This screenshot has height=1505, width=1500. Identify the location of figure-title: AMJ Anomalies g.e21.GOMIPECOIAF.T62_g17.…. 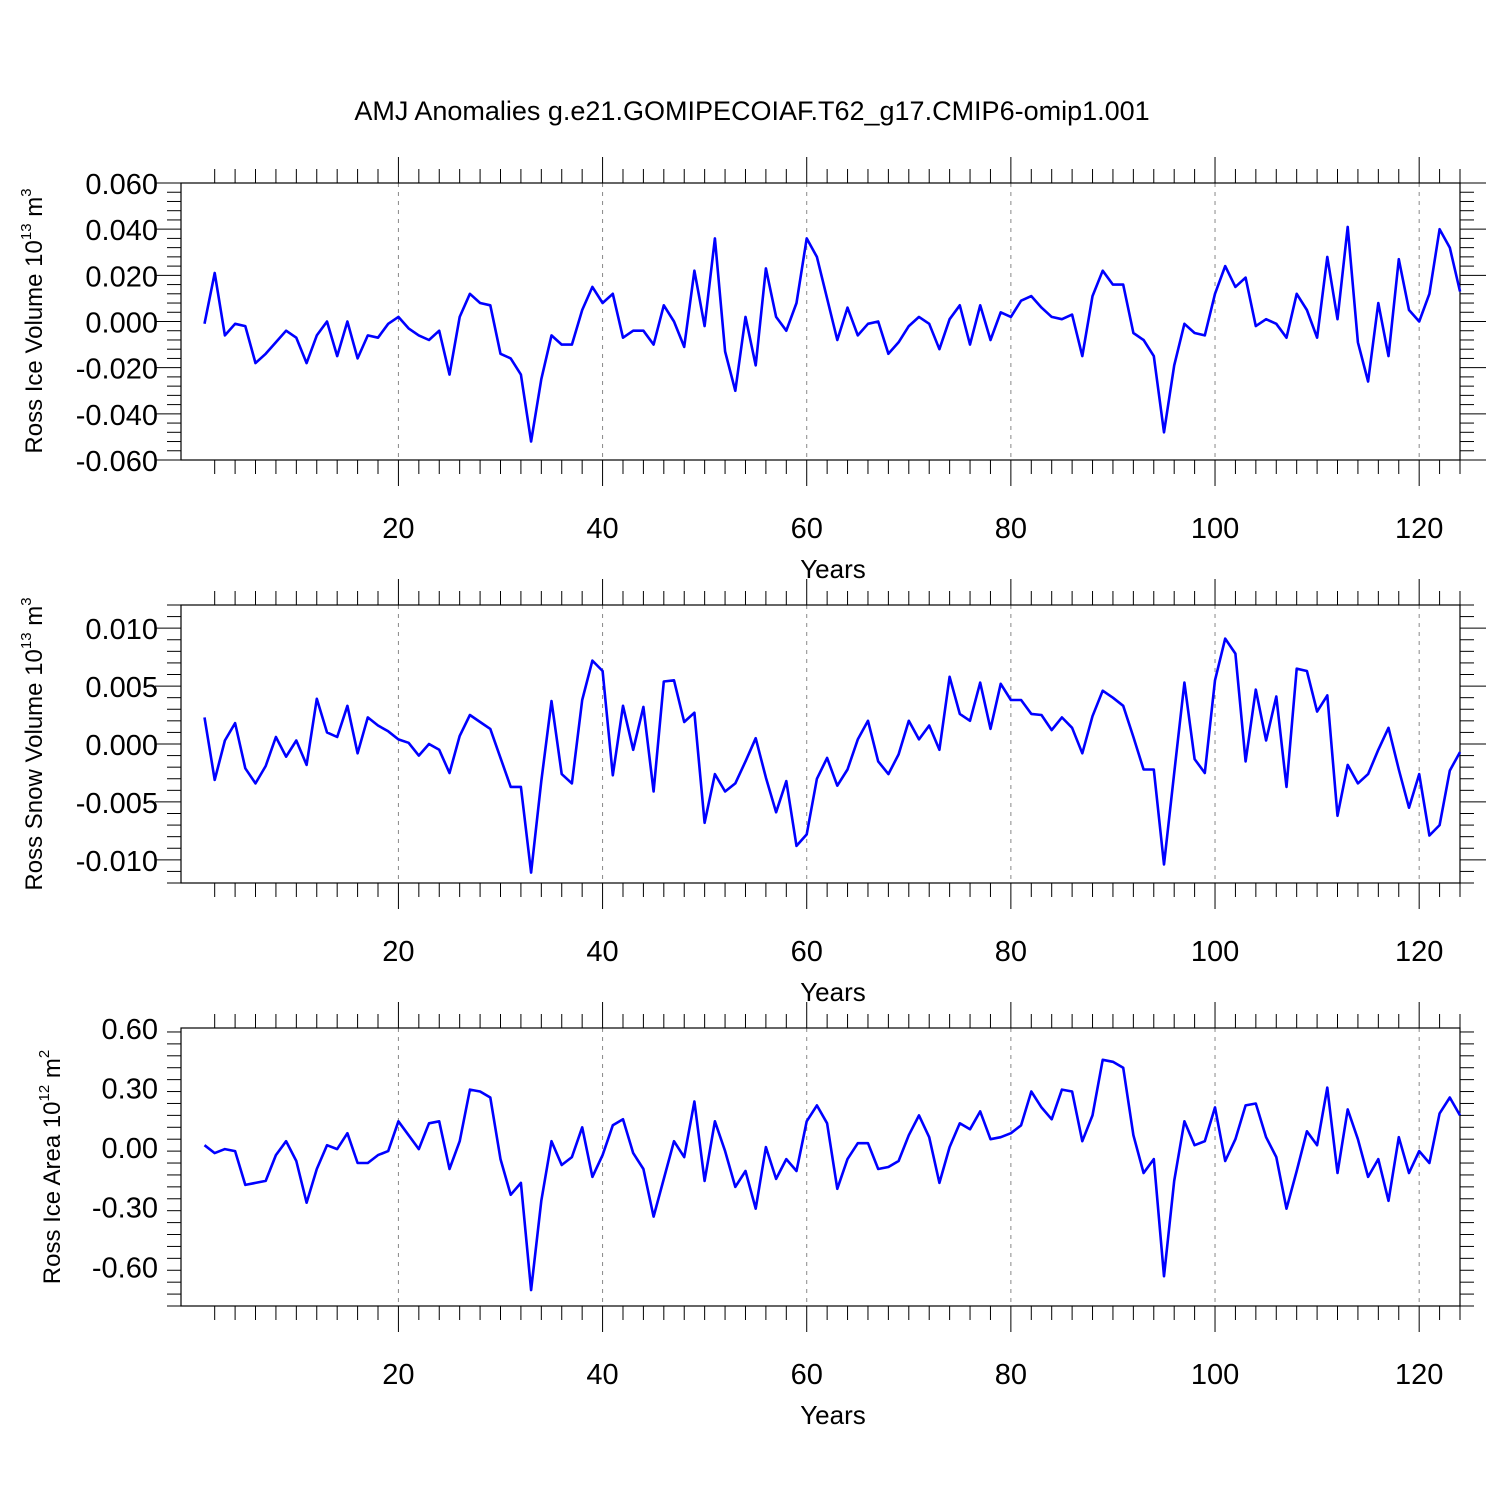
(751, 111).